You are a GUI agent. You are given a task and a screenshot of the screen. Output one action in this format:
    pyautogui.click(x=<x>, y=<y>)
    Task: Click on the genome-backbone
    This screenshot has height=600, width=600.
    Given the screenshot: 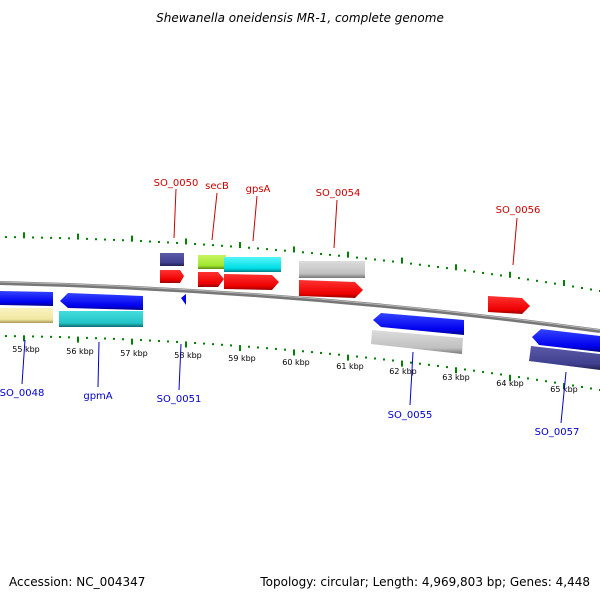 What is the action you would take?
    pyautogui.click(x=300, y=307)
    